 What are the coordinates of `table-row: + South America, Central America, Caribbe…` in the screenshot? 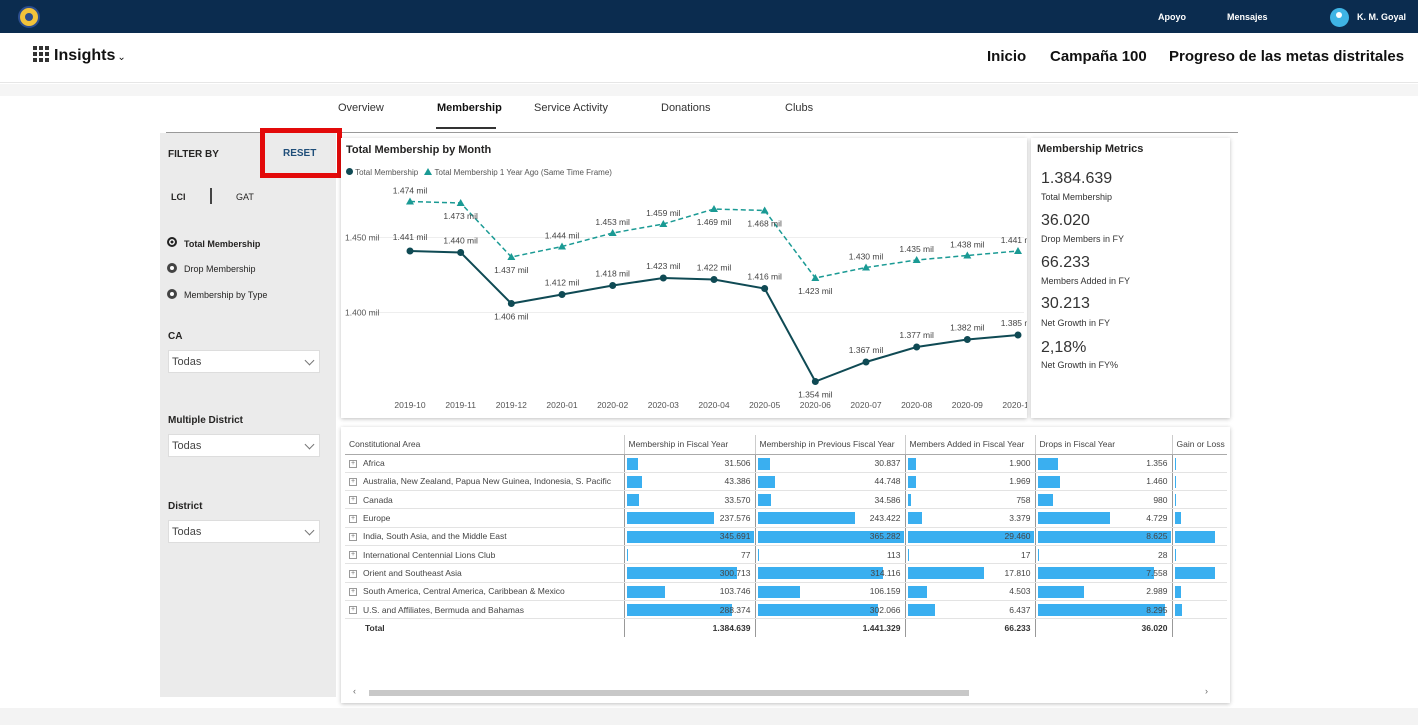 It's located at (786, 591).